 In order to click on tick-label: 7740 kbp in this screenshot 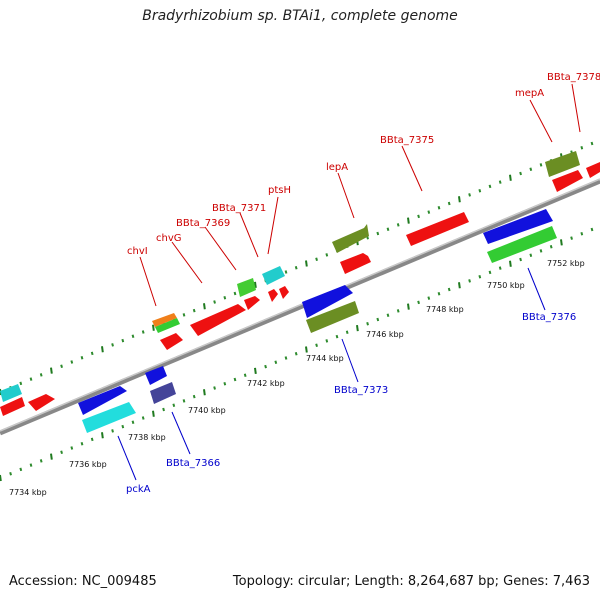, I will do `click(207, 410)`.